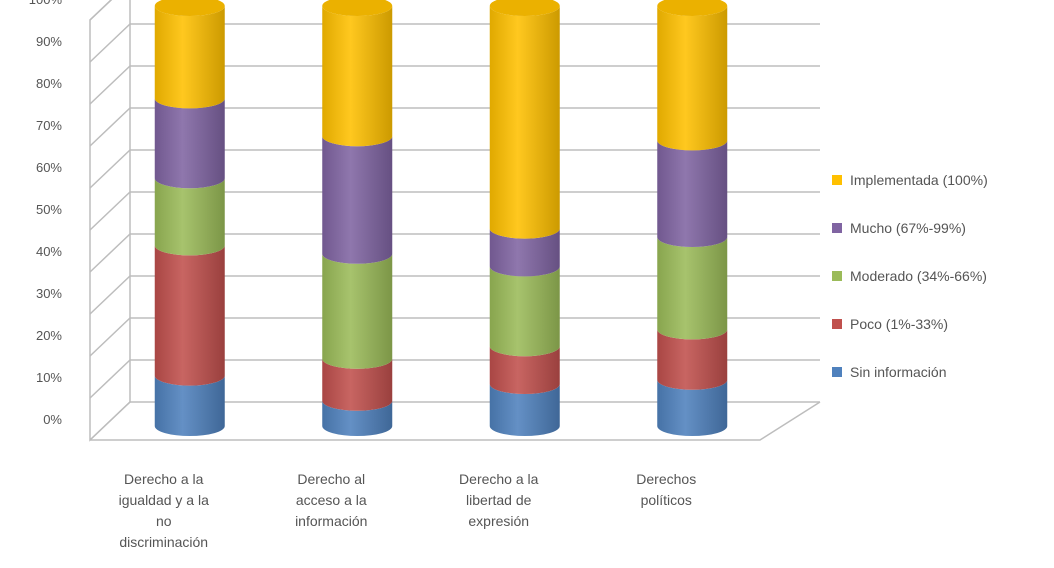 The width and height of the screenshot is (1054, 568). I want to click on legend-label: Mucho (67%-99%), so click(908, 228).